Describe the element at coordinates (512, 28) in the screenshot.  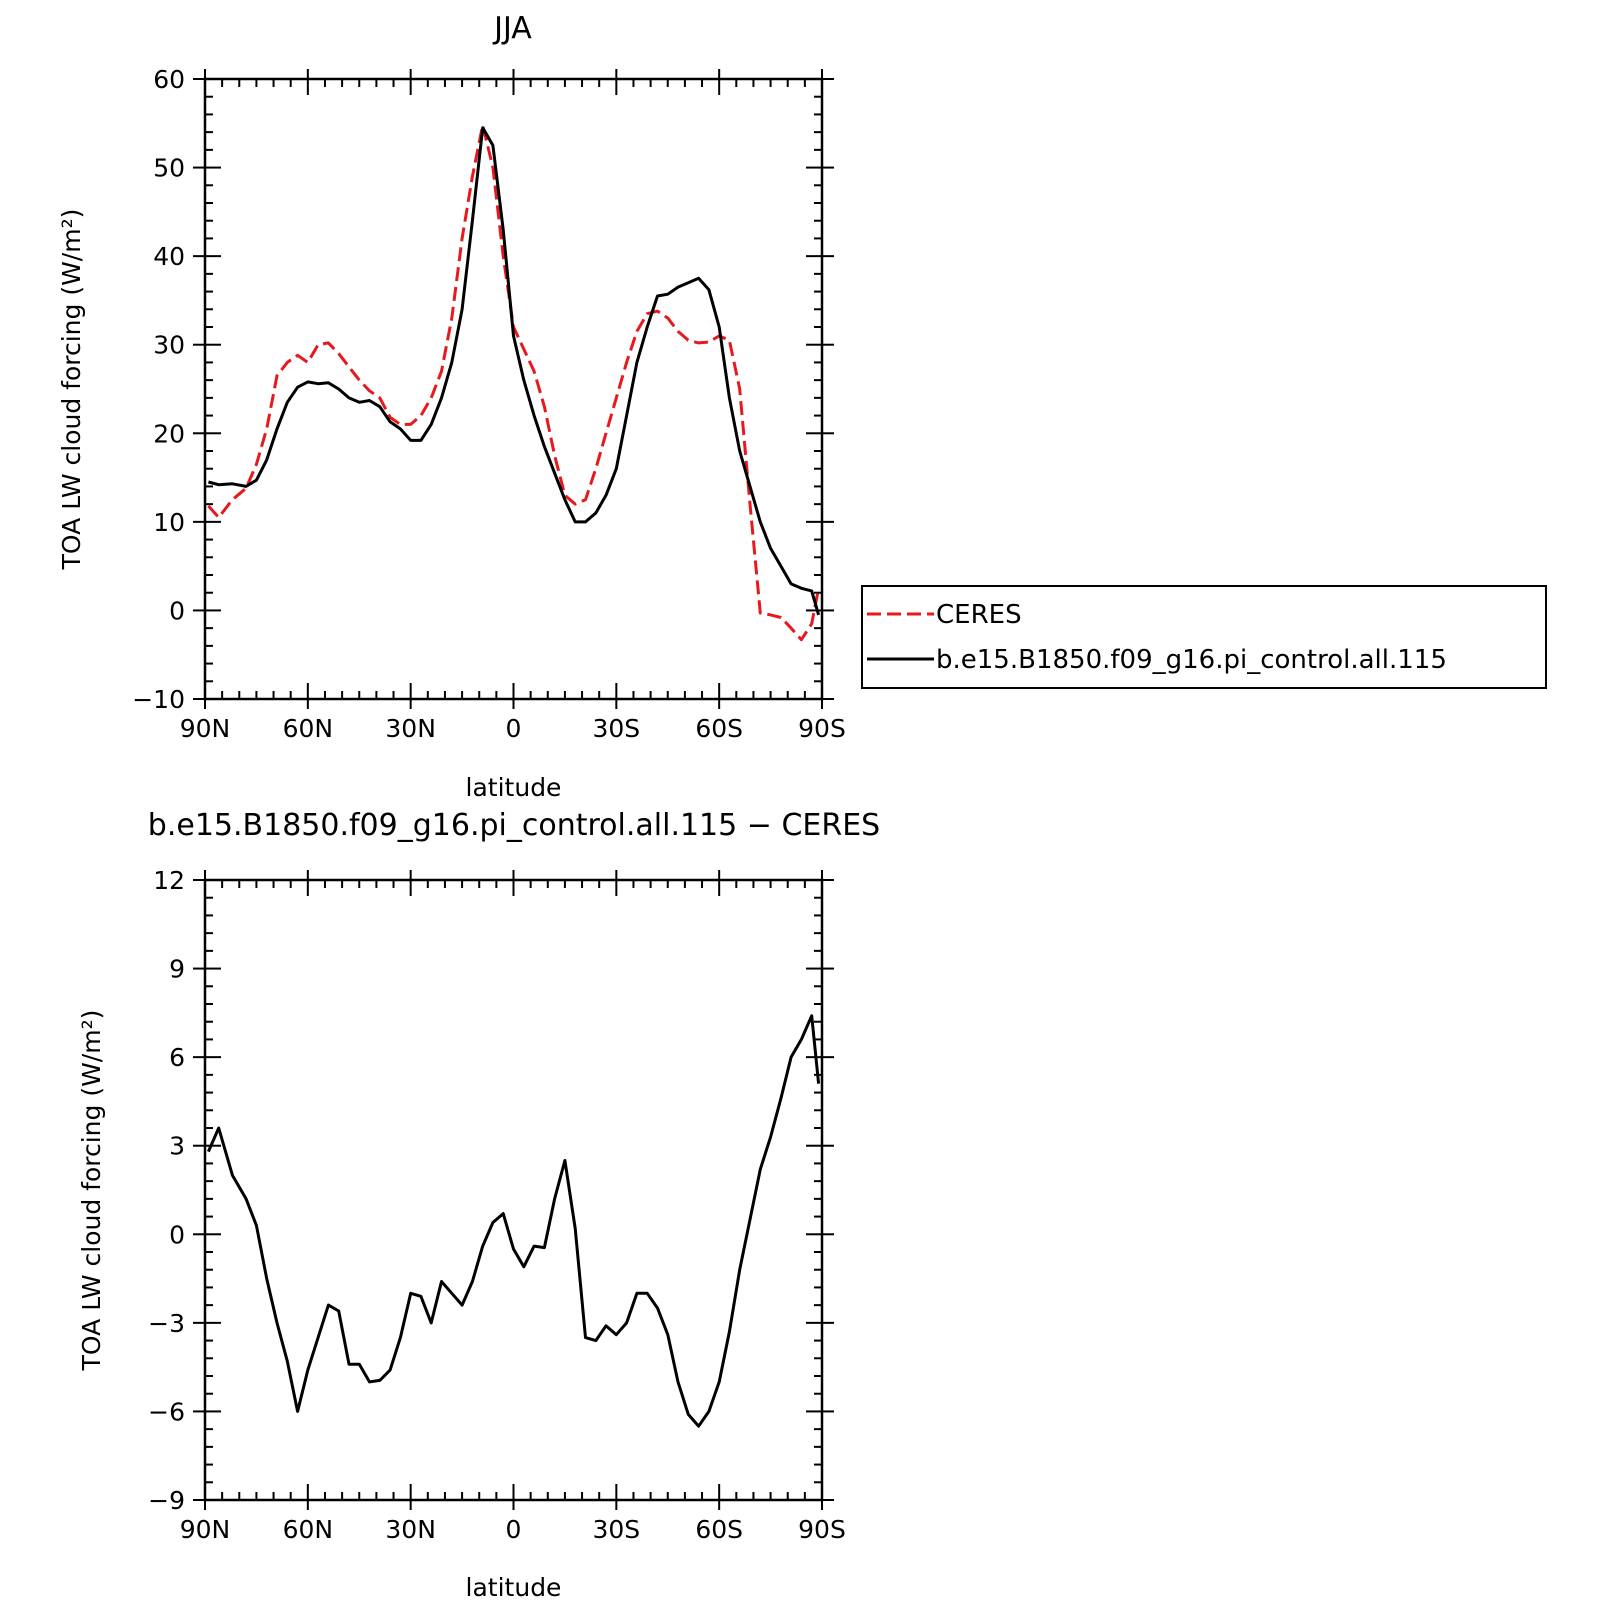
I see `plot-title: JJA` at that location.